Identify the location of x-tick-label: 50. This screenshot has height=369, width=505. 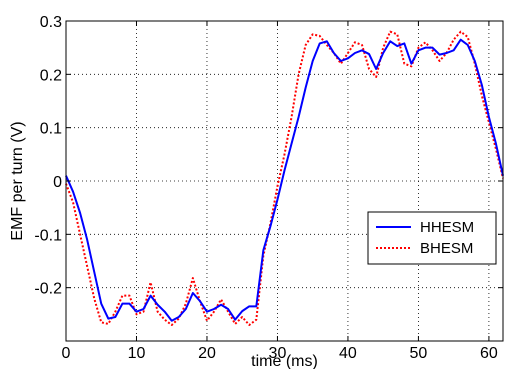
(419, 353).